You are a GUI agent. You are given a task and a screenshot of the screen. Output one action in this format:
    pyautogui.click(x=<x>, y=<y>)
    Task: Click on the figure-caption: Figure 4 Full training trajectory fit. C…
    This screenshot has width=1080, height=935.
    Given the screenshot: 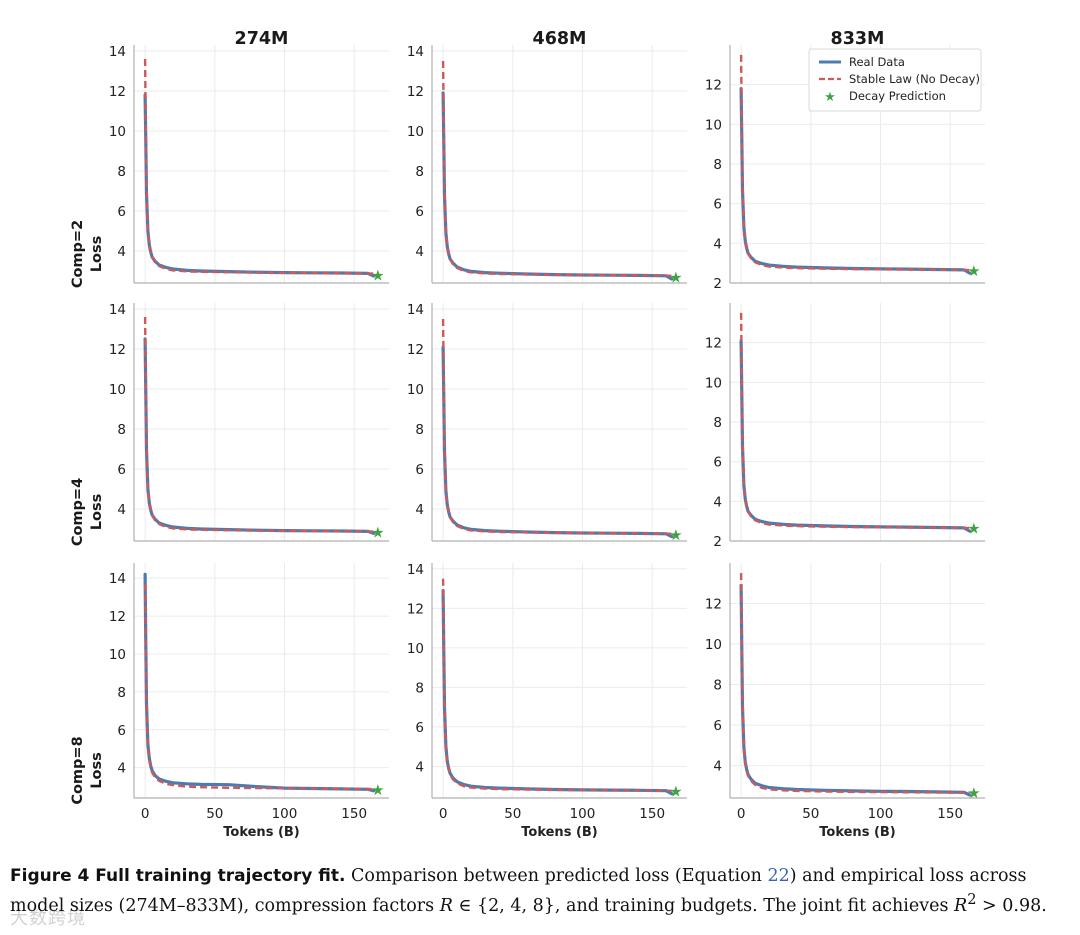 What is the action you would take?
    pyautogui.click(x=540, y=891)
    